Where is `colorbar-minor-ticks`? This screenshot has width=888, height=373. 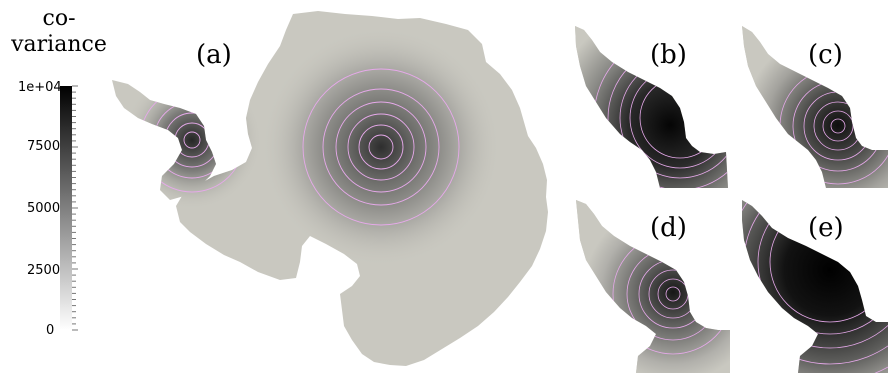
colorbar-minor-ticks is located at coordinates (75, 208).